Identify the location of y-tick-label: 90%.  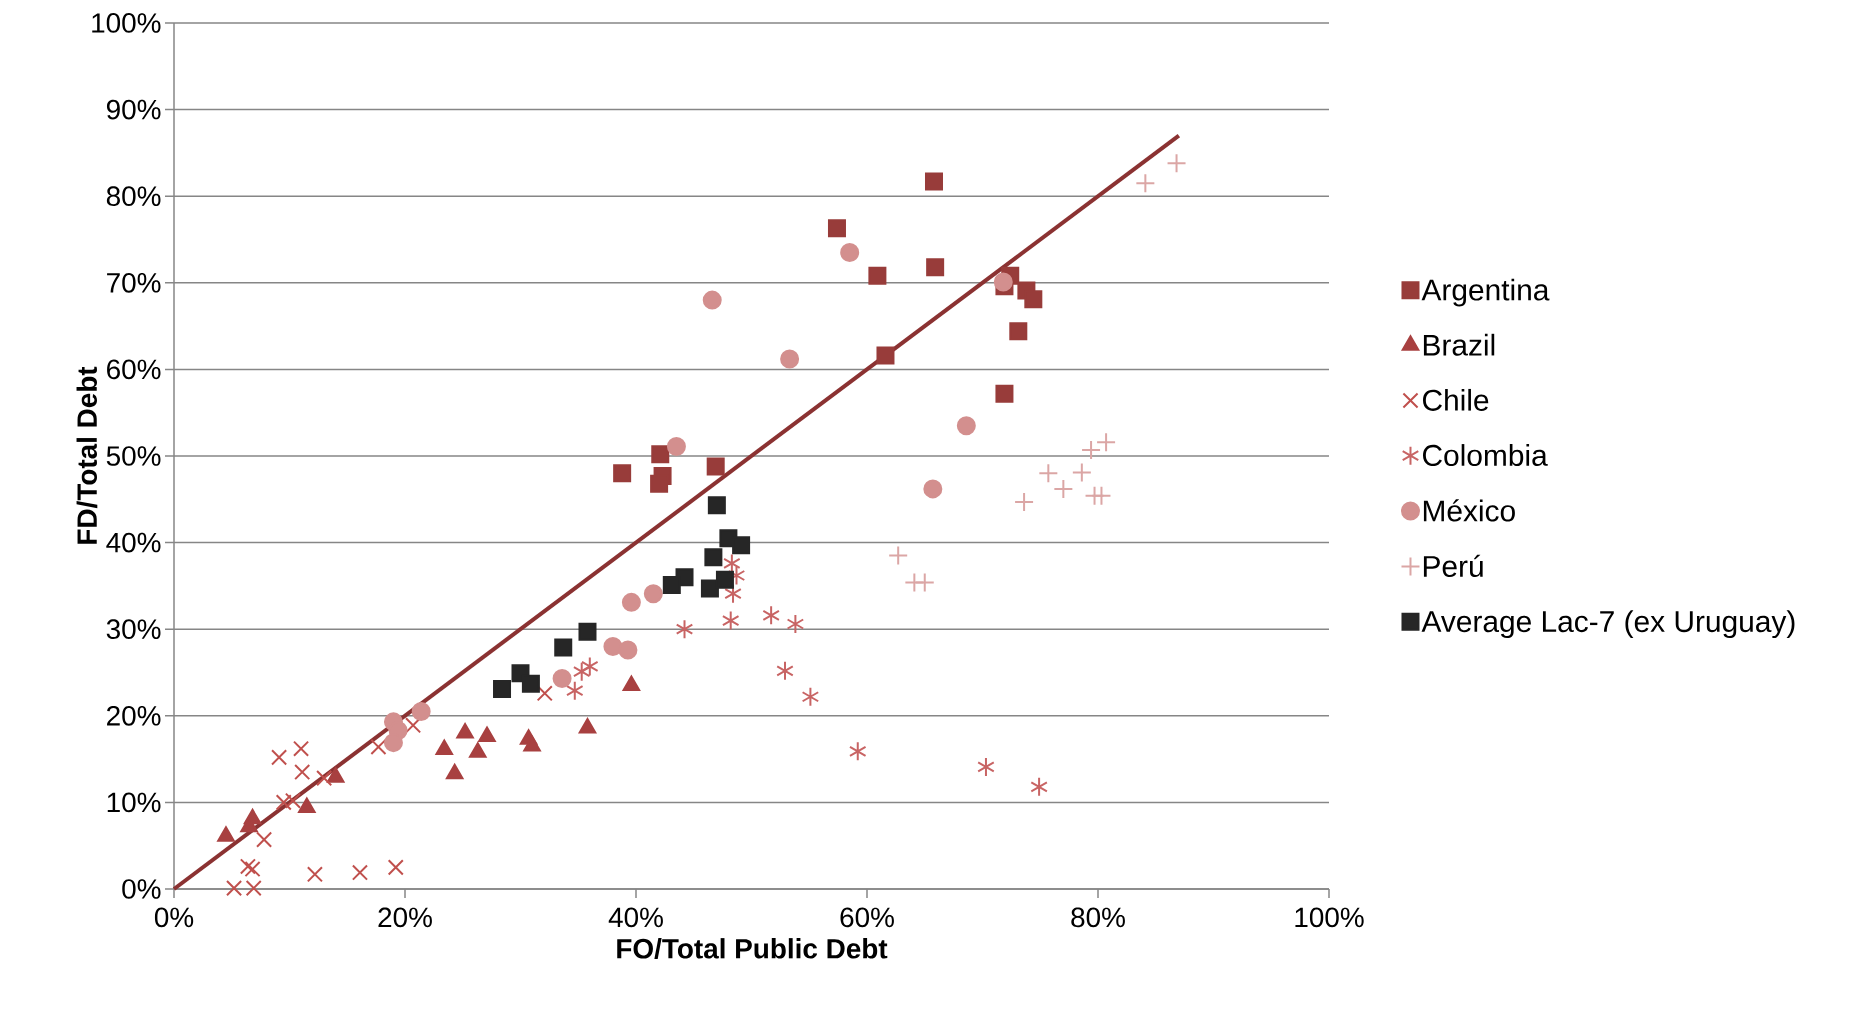
(133, 109).